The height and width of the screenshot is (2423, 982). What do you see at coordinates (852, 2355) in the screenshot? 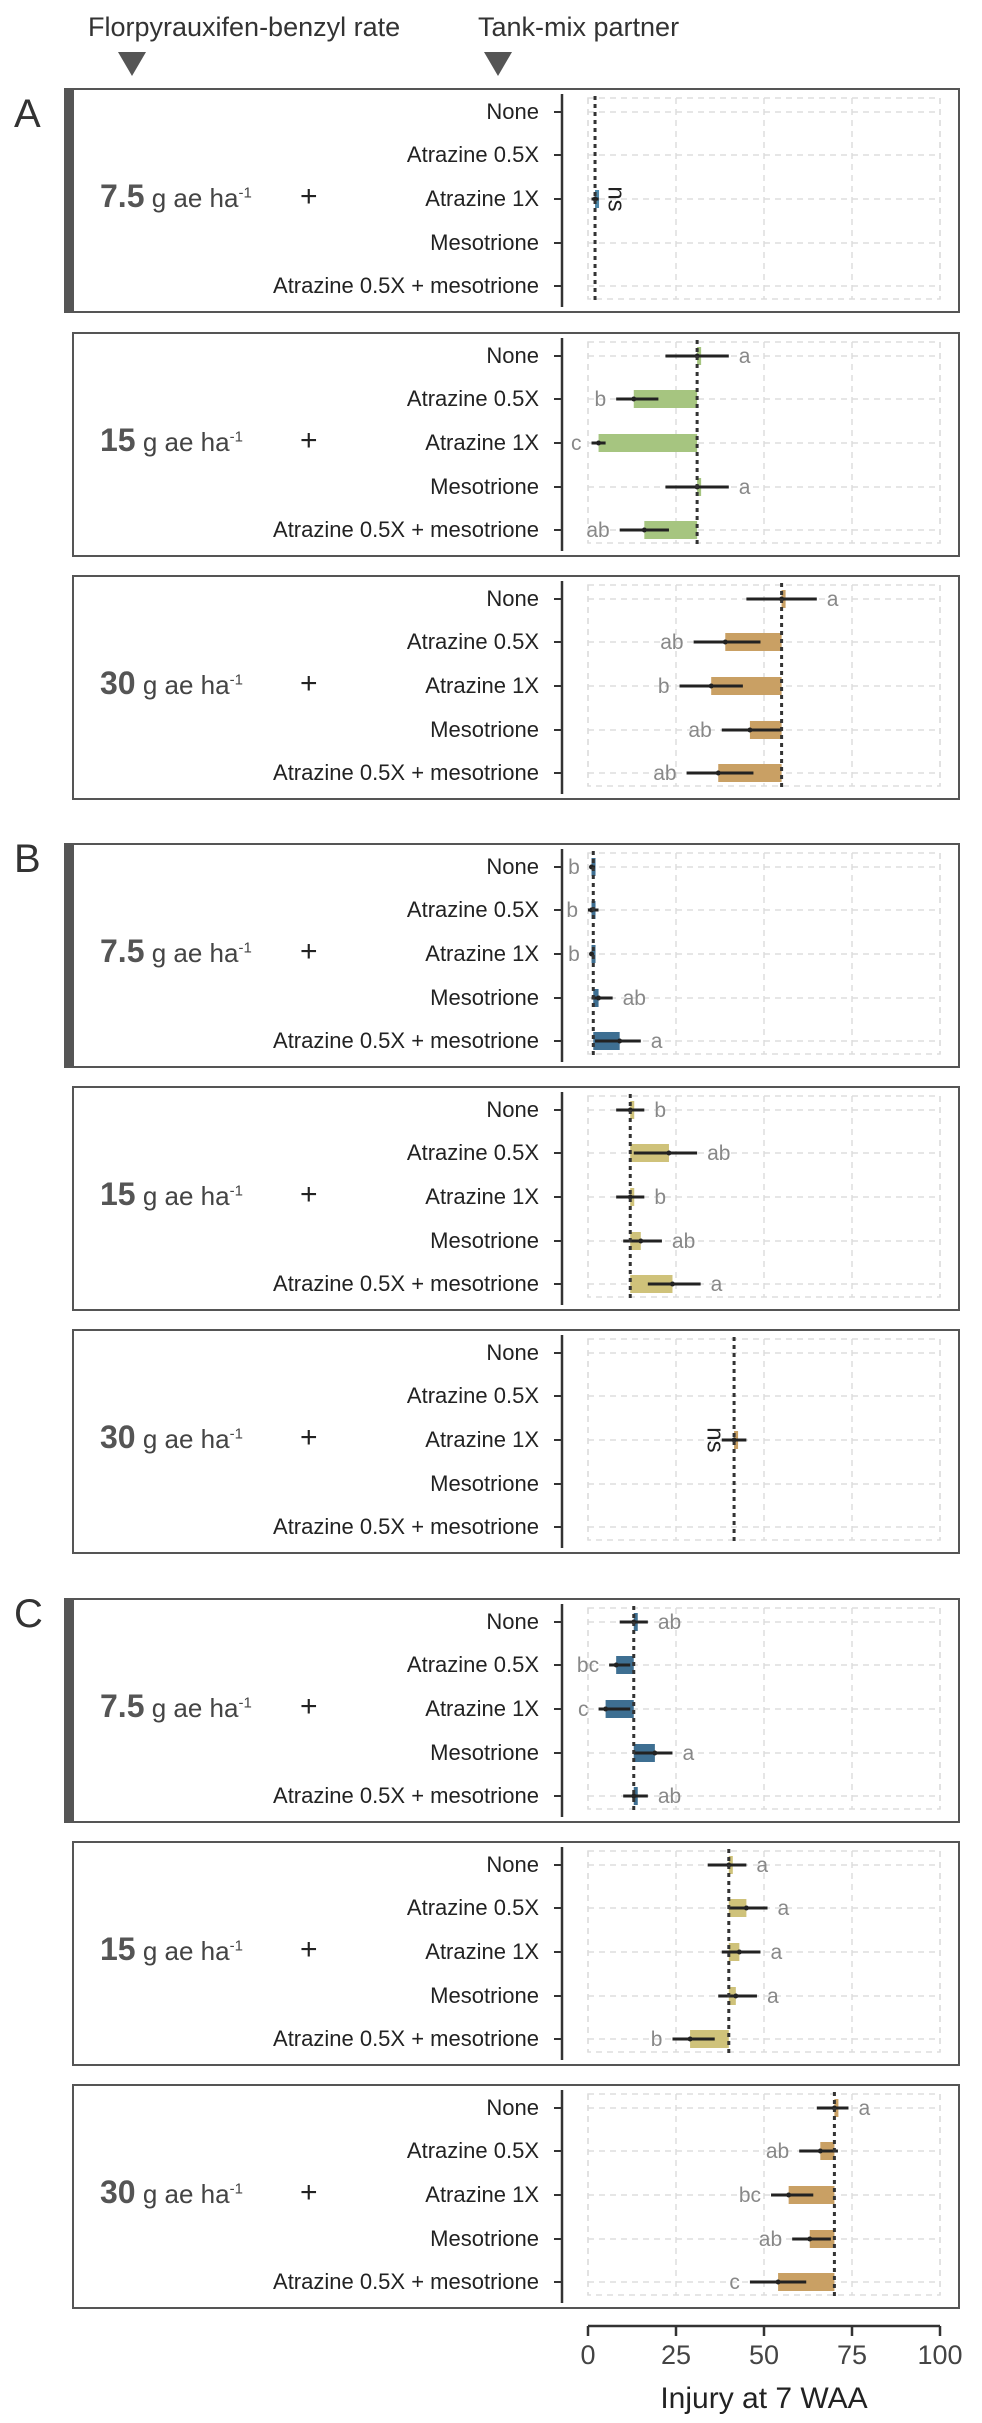
I see `x-tick-label: 75` at bounding box center [852, 2355].